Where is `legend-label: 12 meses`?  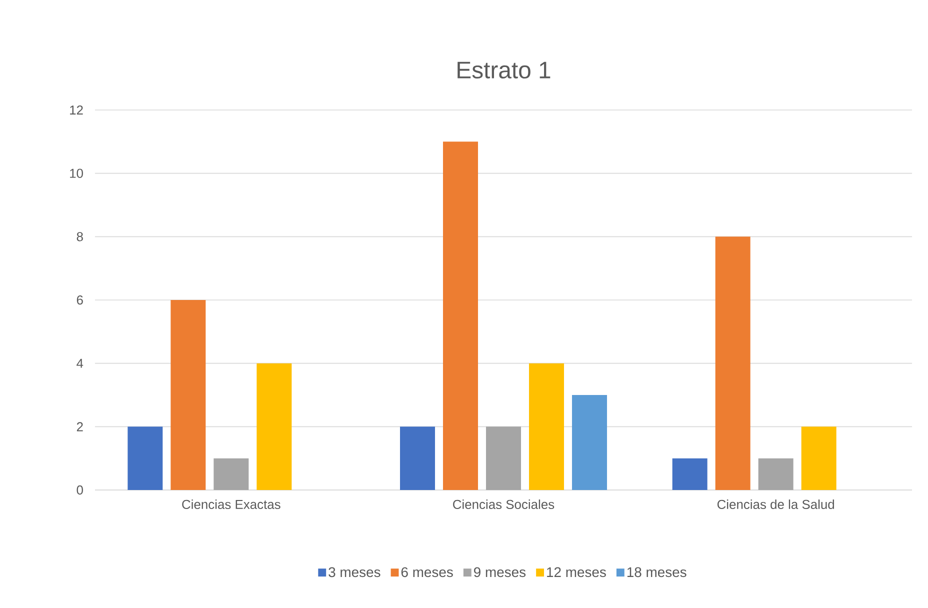
legend-label: 12 meses is located at coordinates (576, 572).